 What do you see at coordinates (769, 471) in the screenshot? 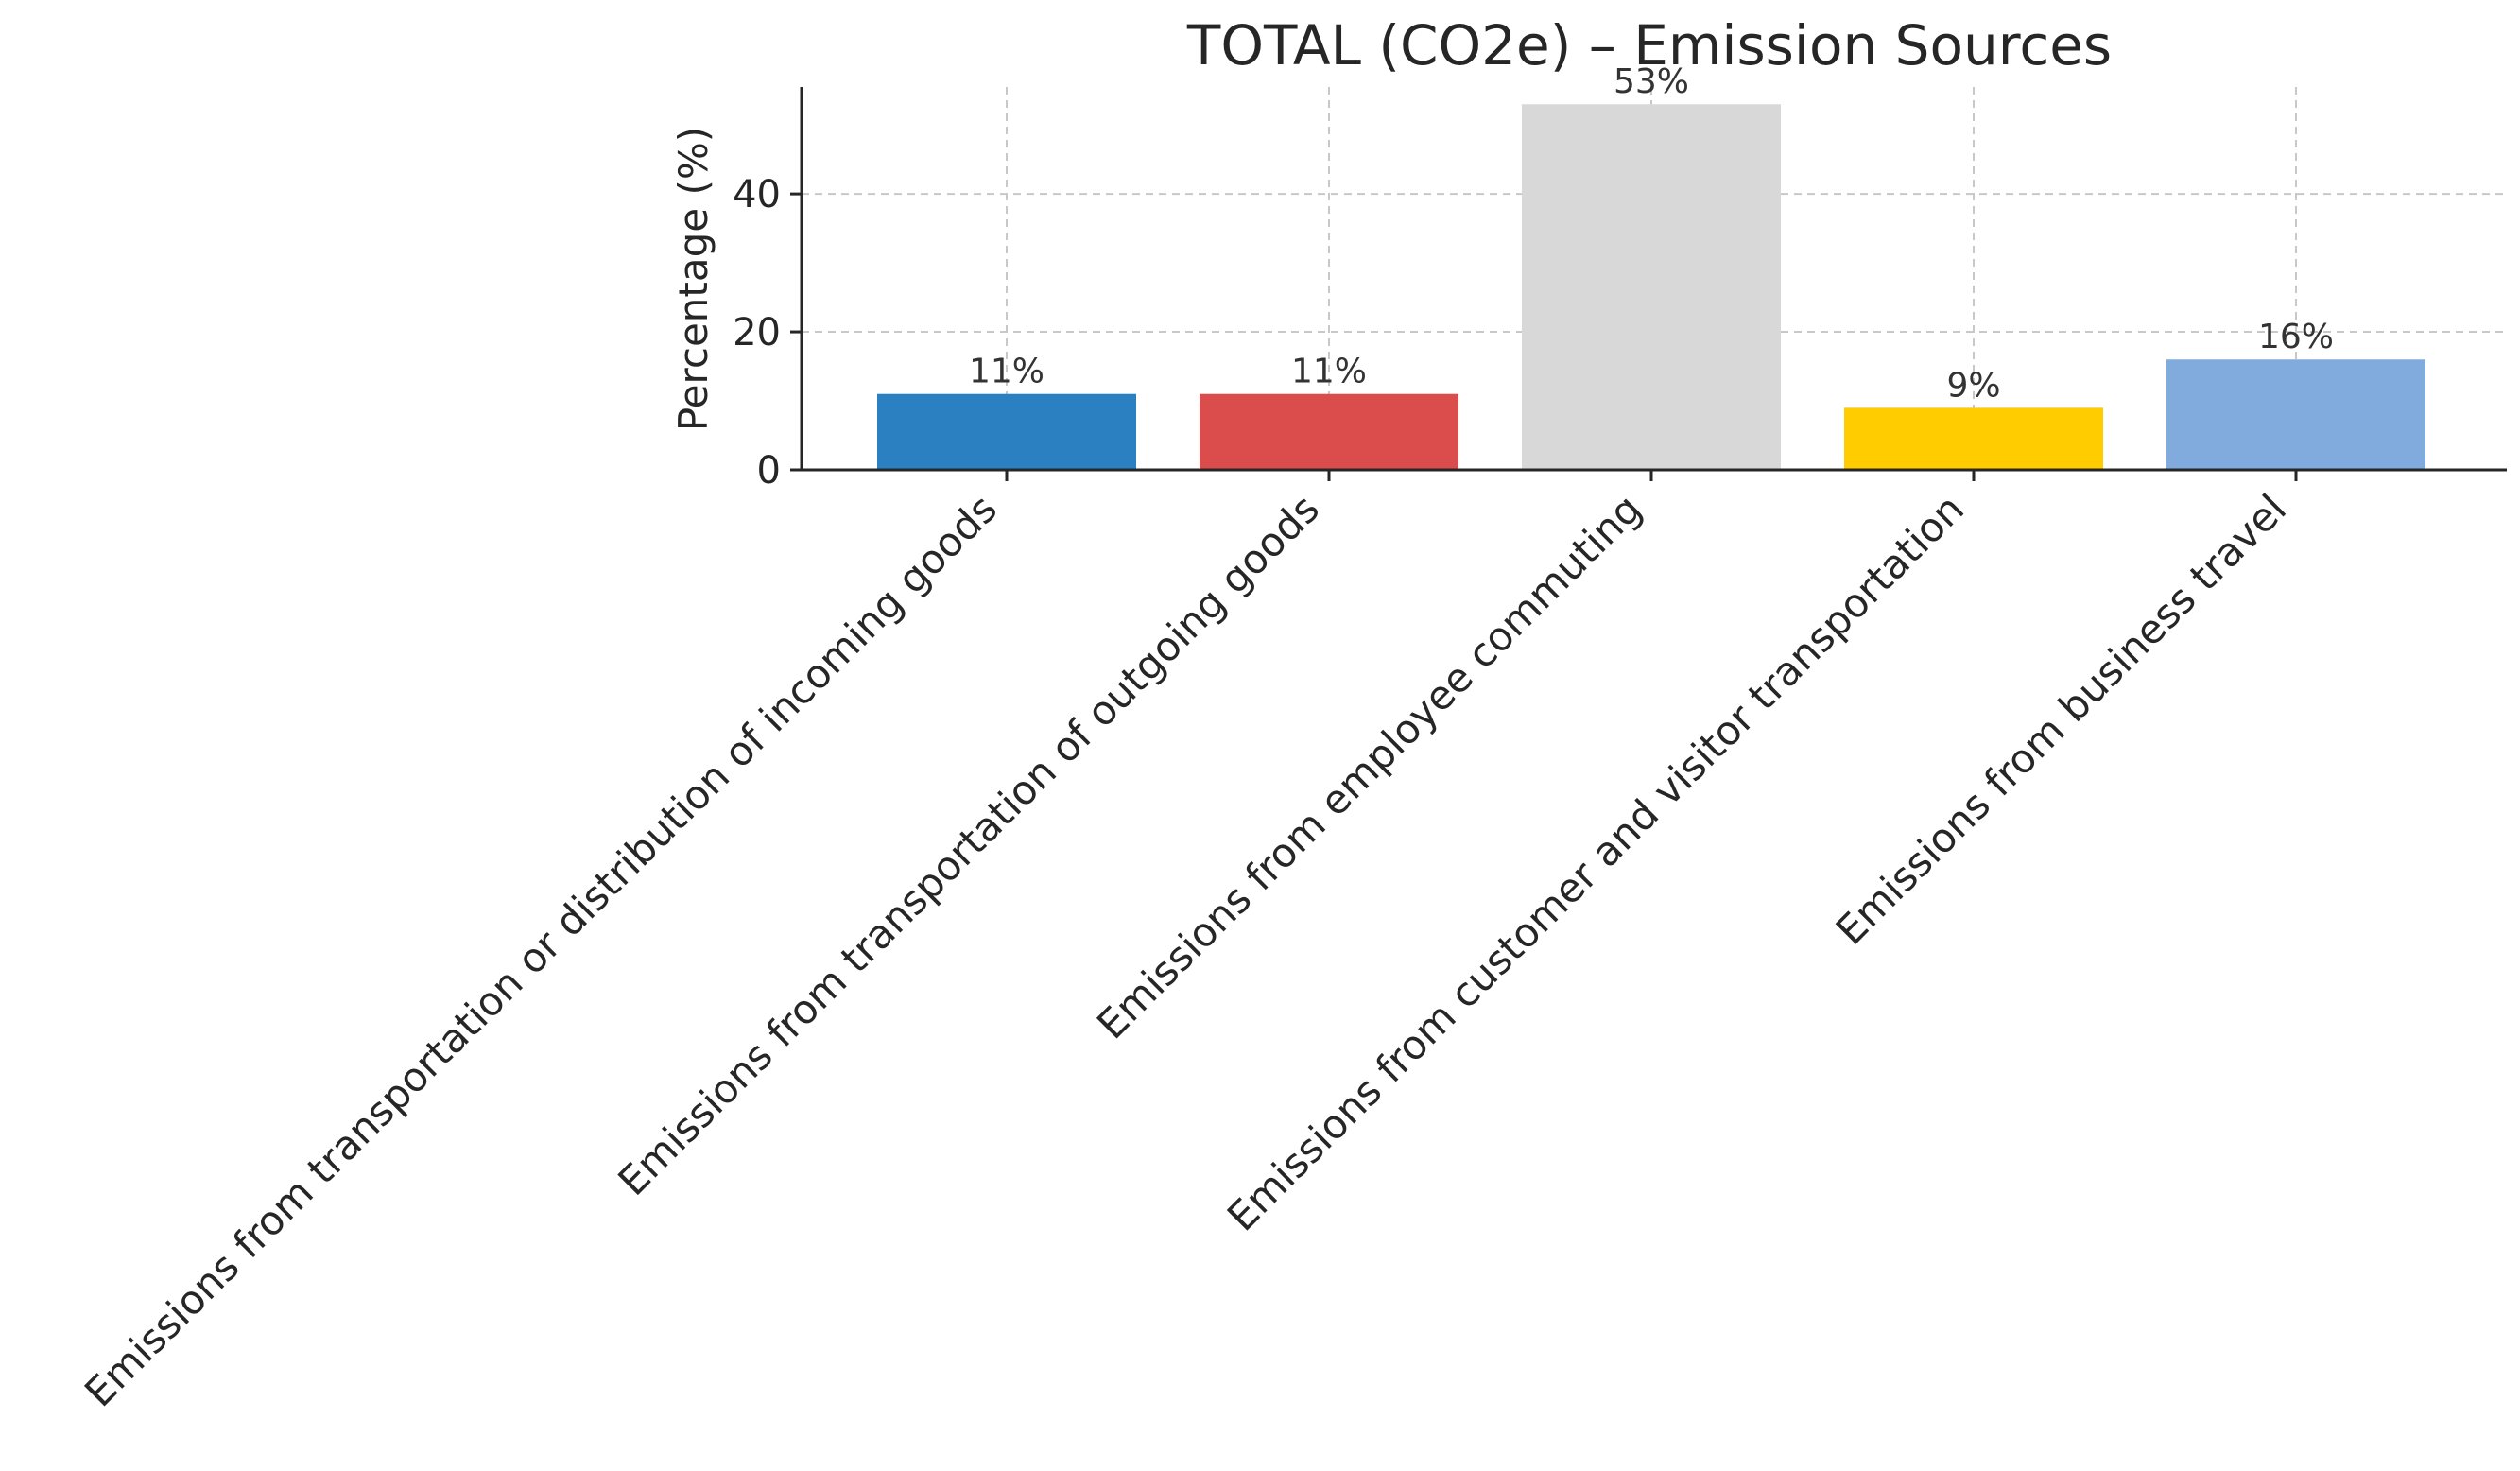
I see `y-tick-label-0: 0` at bounding box center [769, 471].